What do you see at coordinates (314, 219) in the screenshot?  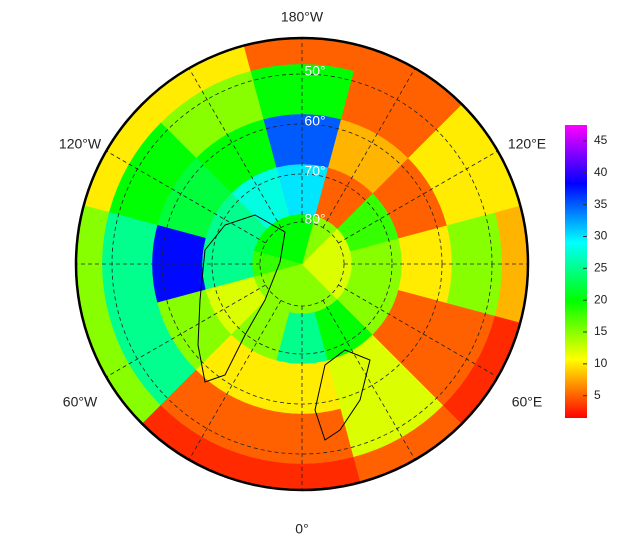 I see `latitude-label: 80°` at bounding box center [314, 219].